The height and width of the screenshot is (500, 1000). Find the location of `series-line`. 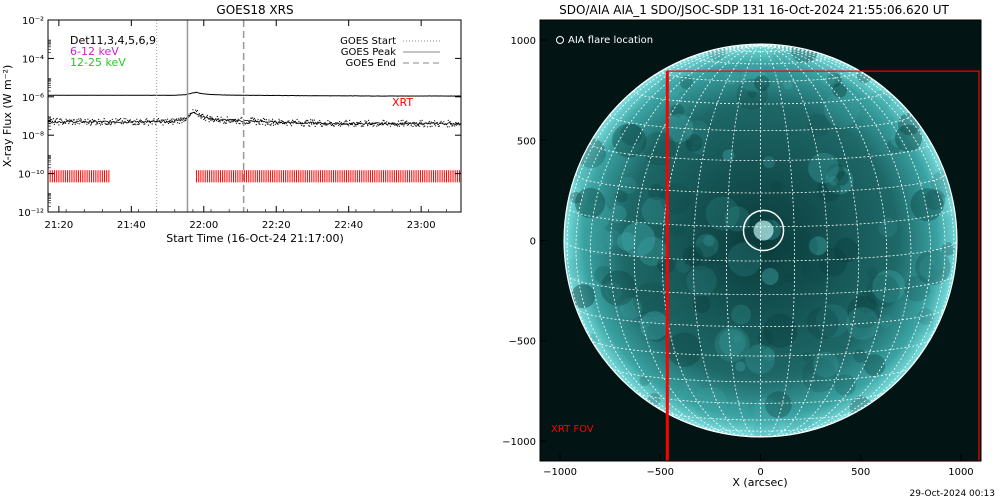

series-line is located at coordinates (254, 118).